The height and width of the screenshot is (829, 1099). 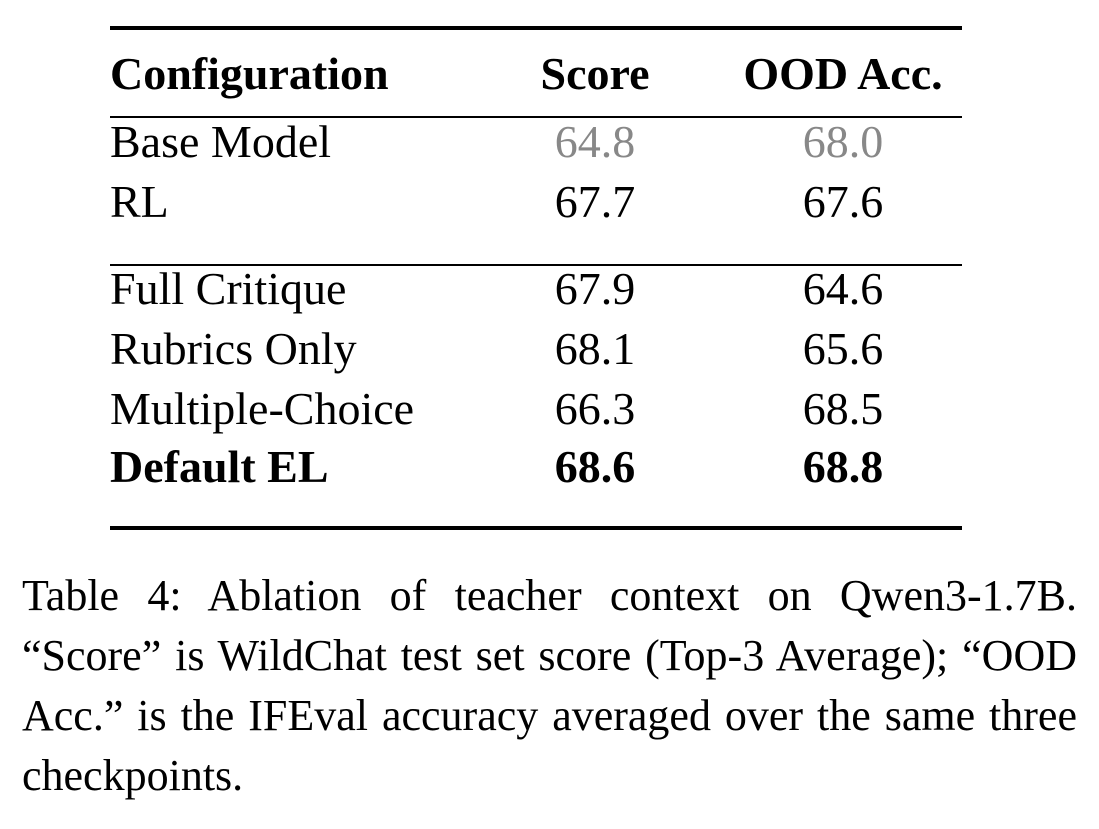 What do you see at coordinates (536, 528) in the screenshot?
I see `bottom-rule` at bounding box center [536, 528].